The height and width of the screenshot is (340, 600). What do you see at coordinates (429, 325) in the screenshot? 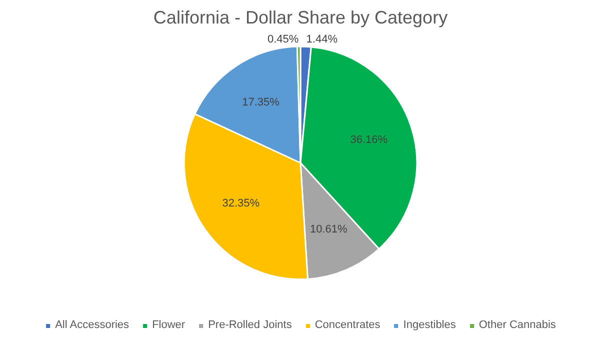
I see `legend-label: Ingestibles` at bounding box center [429, 325].